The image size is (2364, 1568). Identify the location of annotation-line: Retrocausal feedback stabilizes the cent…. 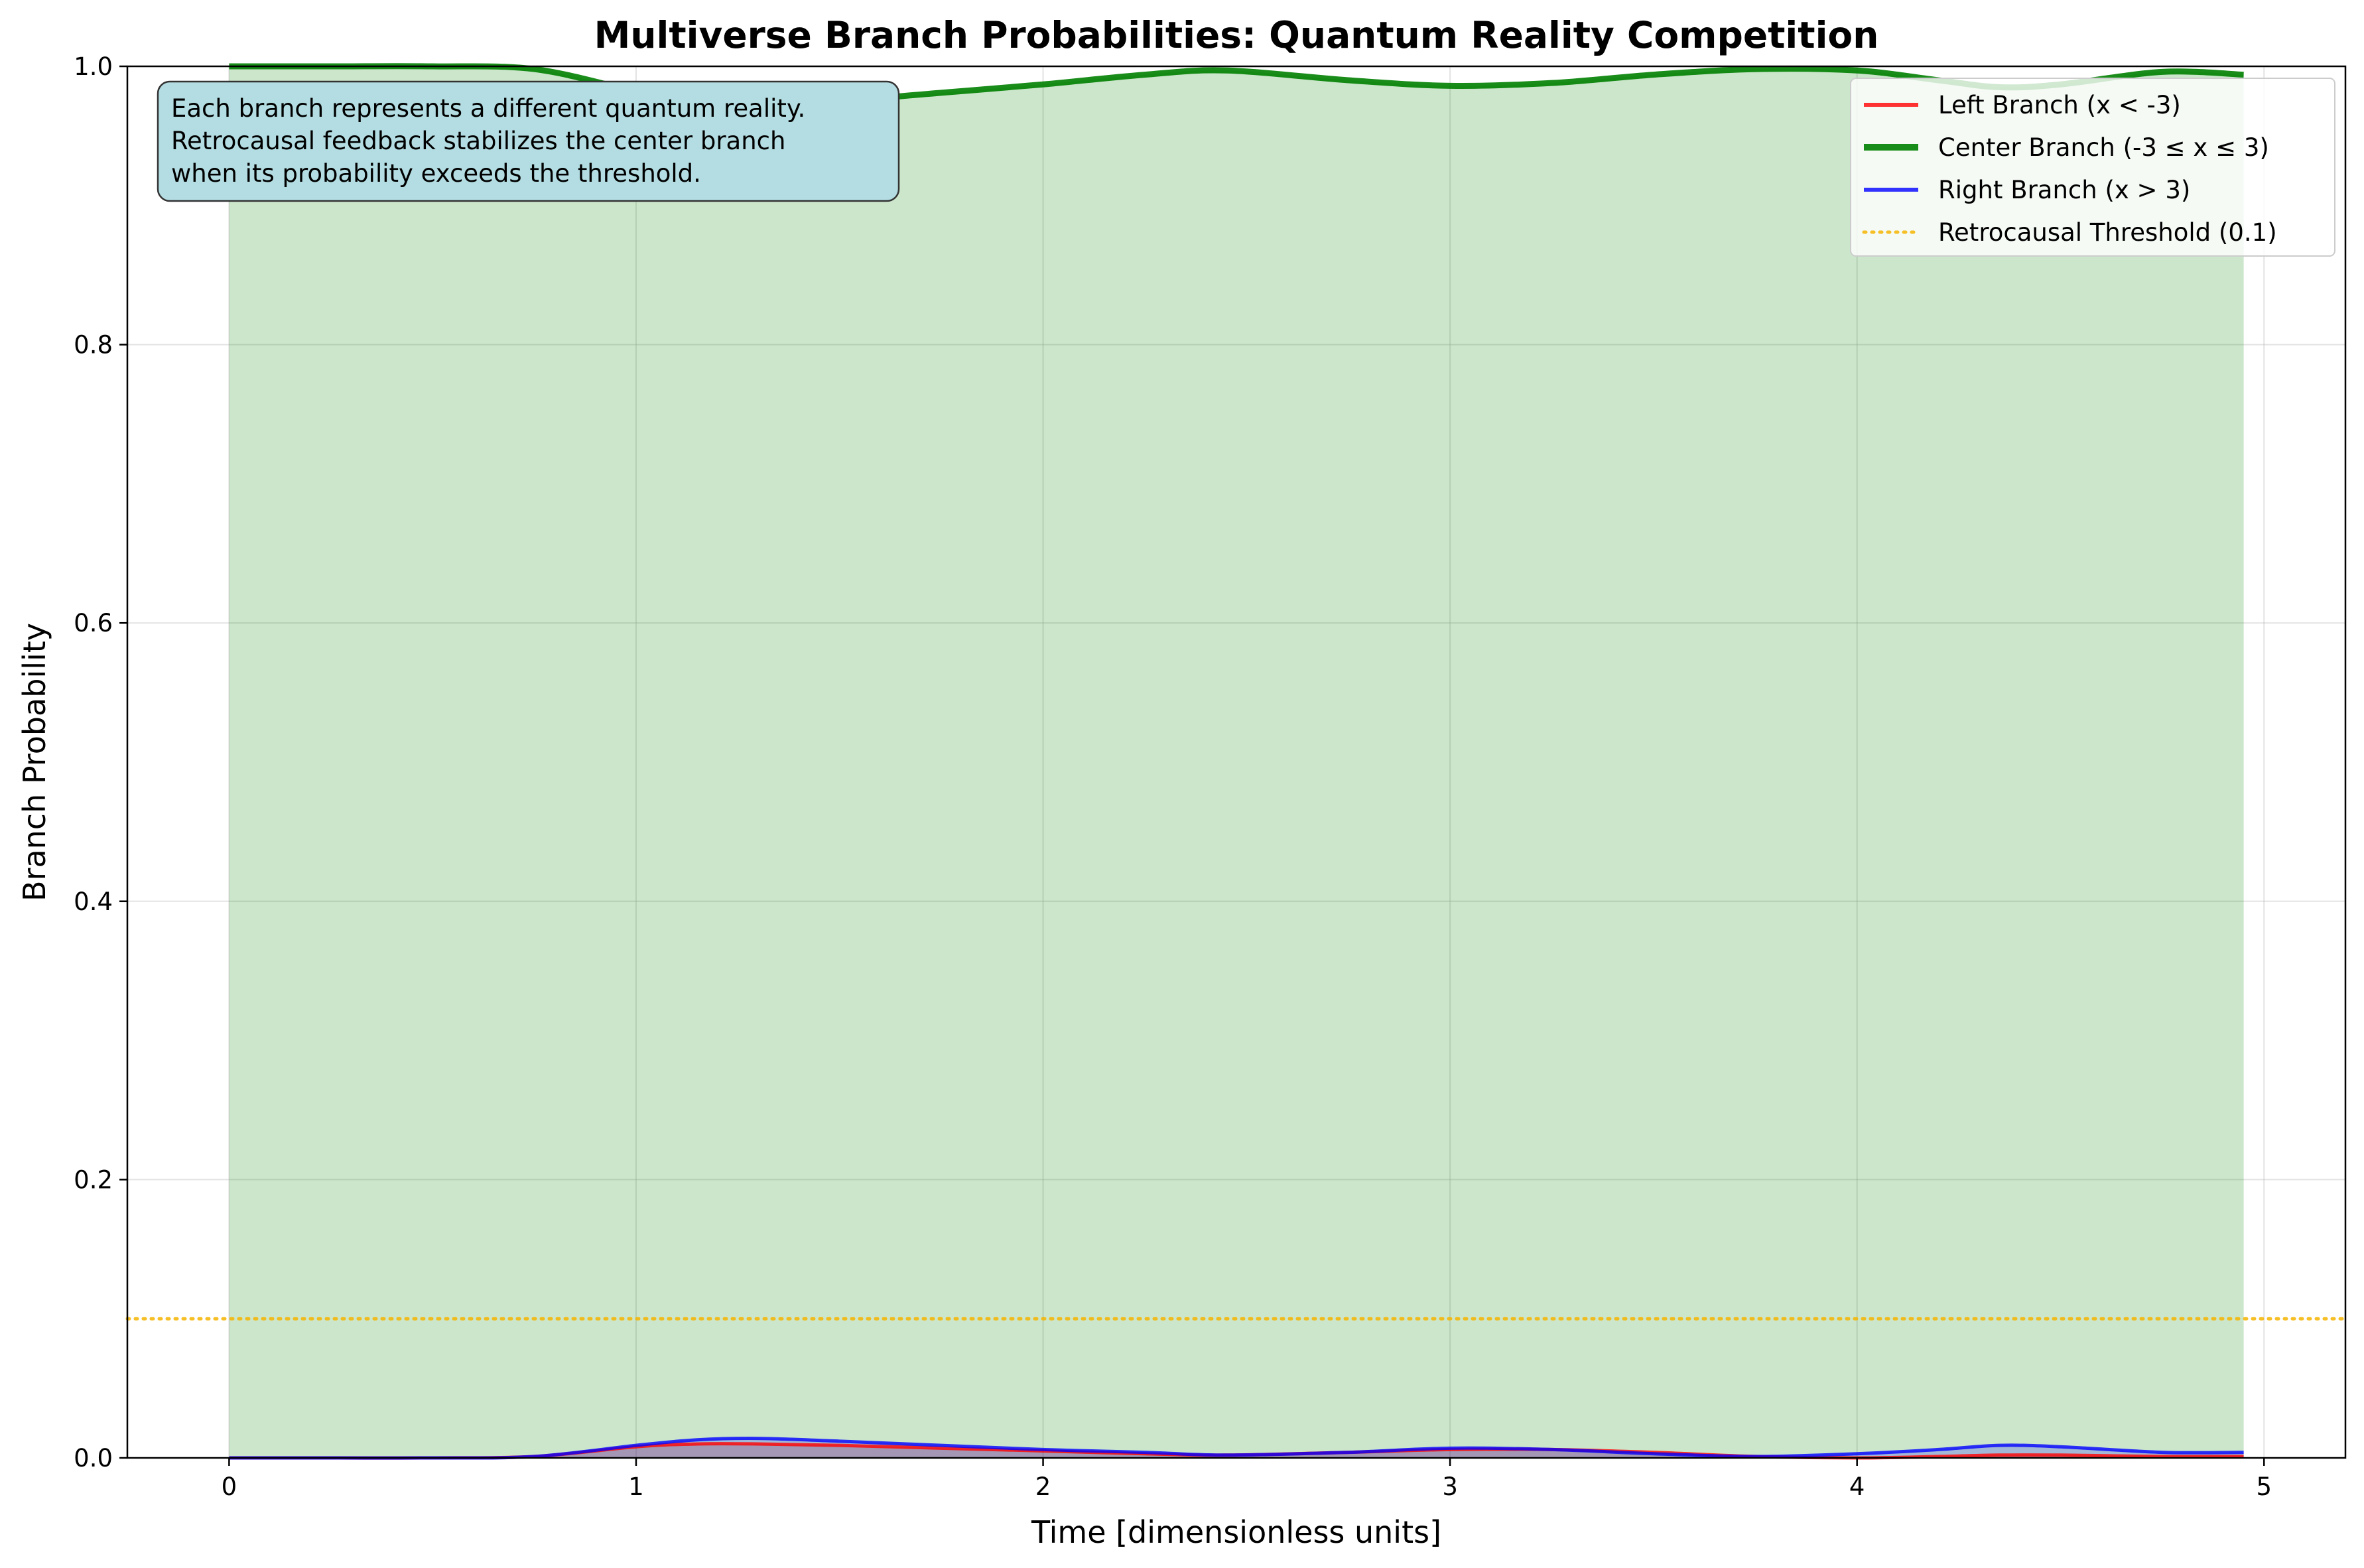
(478, 141).